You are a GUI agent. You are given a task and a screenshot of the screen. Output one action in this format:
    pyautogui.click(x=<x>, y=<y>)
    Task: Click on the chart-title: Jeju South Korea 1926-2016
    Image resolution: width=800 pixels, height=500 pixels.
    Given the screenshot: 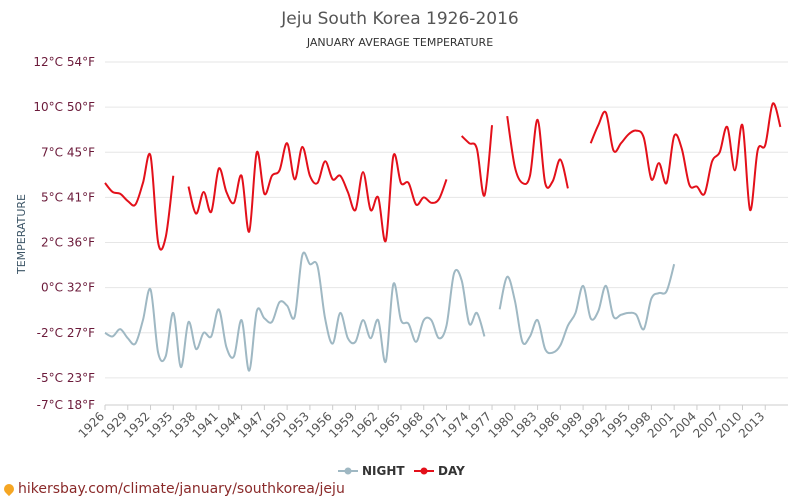 What is the action you would take?
    pyautogui.click(x=399, y=19)
    